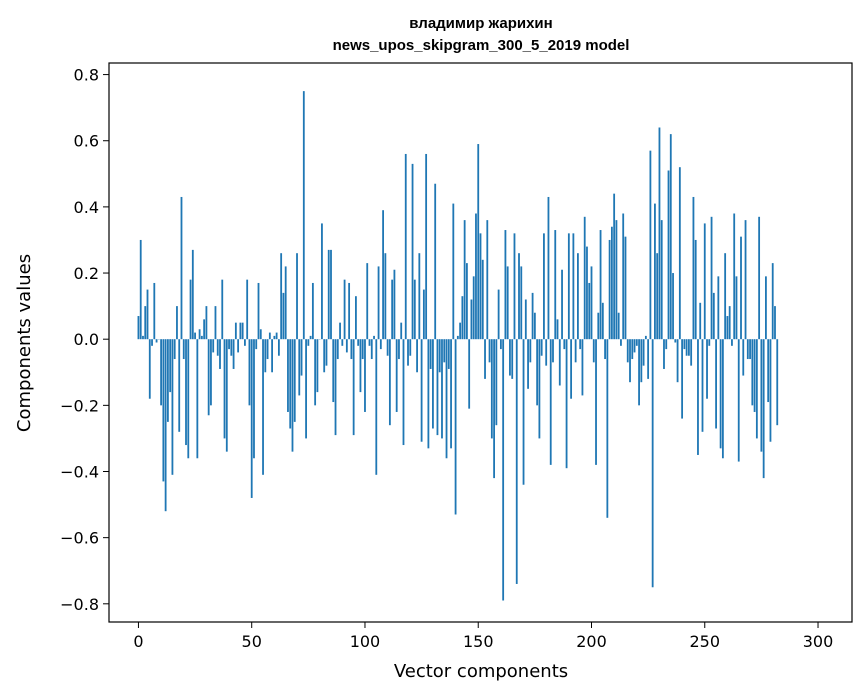  What do you see at coordinates (86, 141) in the screenshot?
I see `y-tick-label: 0.6` at bounding box center [86, 141].